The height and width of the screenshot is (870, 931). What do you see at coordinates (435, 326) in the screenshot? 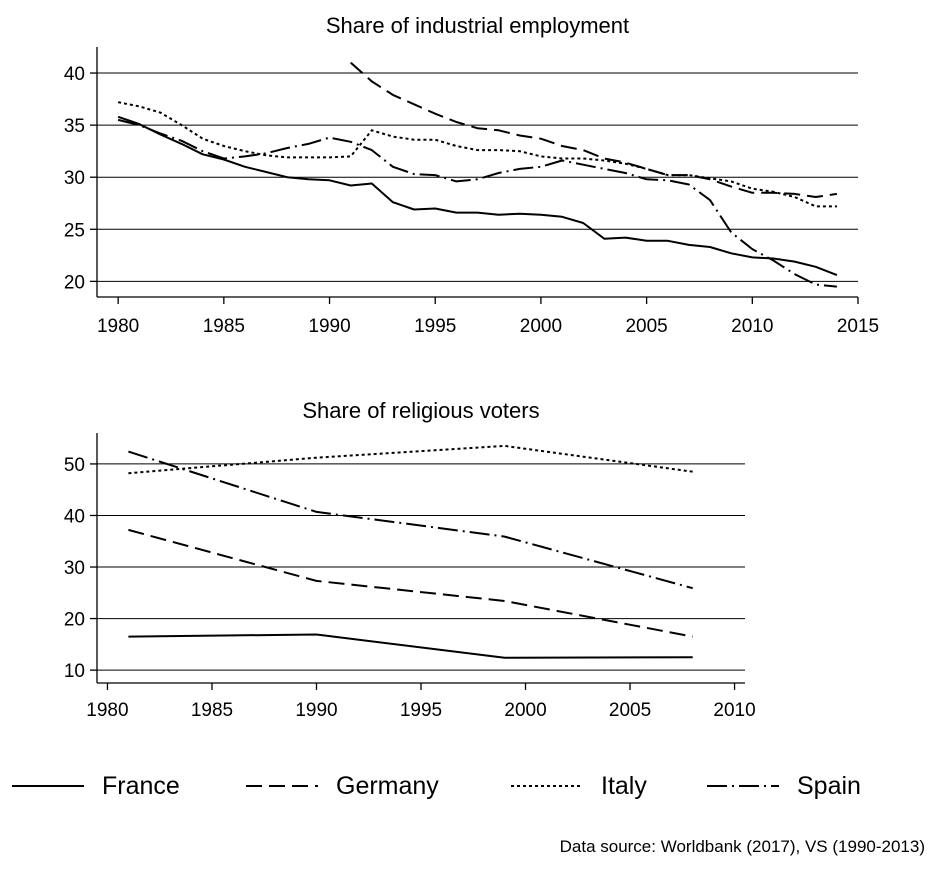
I see `x-tick-label-industrial-1995: 1995` at bounding box center [435, 326].